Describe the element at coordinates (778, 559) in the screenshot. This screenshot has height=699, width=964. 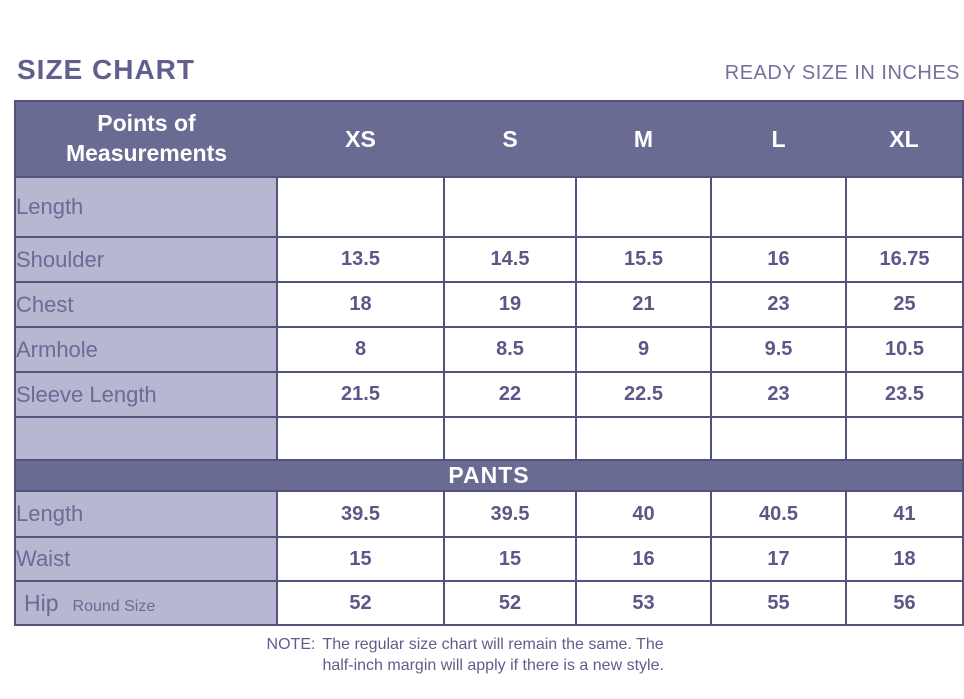
I see `value-cell: 17` at that location.